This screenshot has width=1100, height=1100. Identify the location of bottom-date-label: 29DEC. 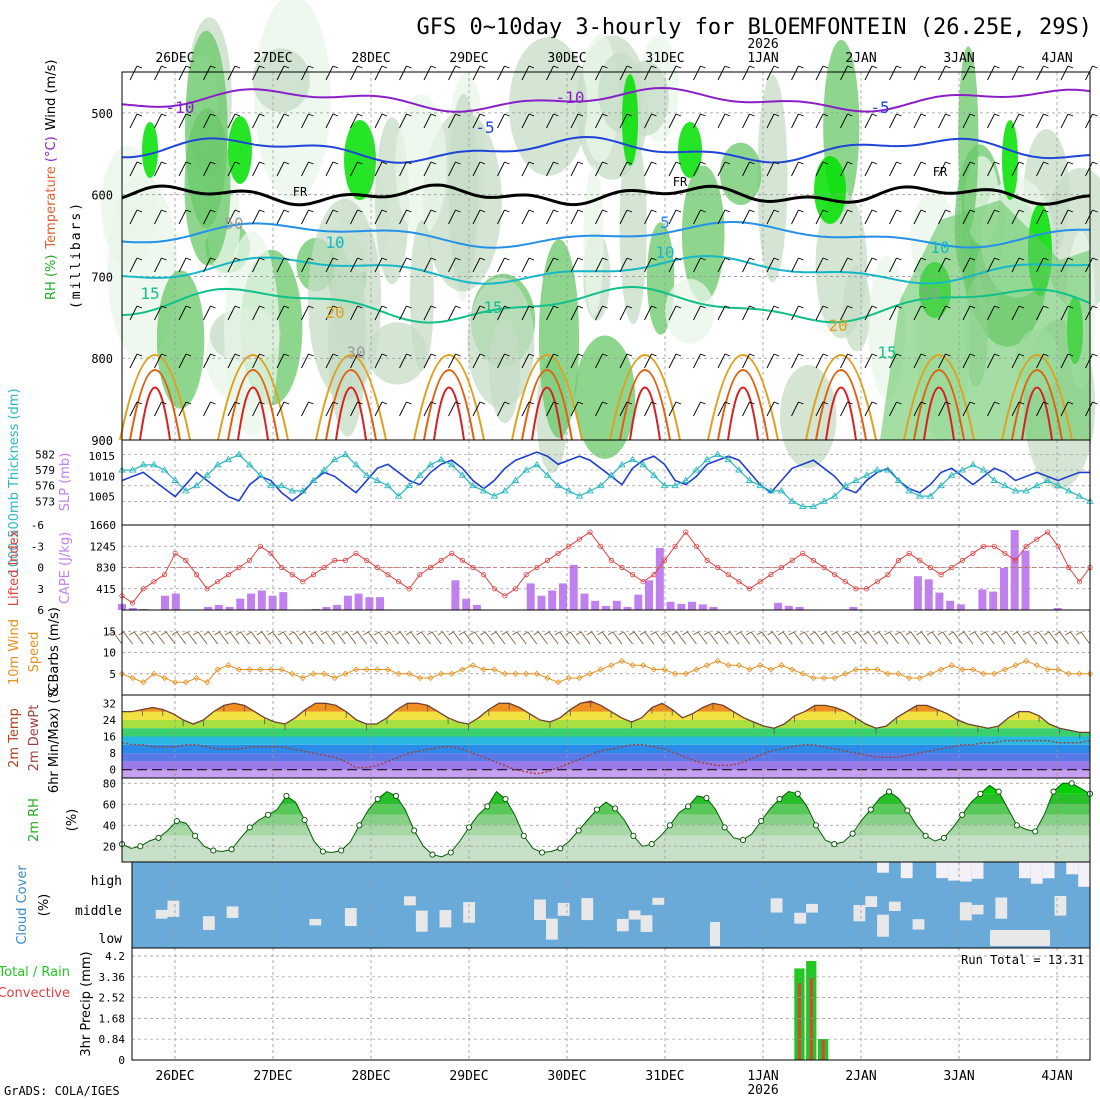
(468, 1076).